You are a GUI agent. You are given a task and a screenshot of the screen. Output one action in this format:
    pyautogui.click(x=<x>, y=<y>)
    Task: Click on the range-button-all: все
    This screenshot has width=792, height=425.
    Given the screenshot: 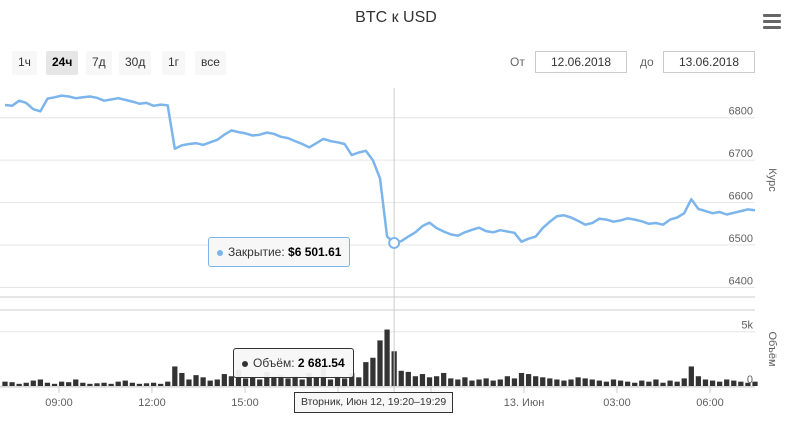 What is the action you would take?
    pyautogui.click(x=210, y=63)
    